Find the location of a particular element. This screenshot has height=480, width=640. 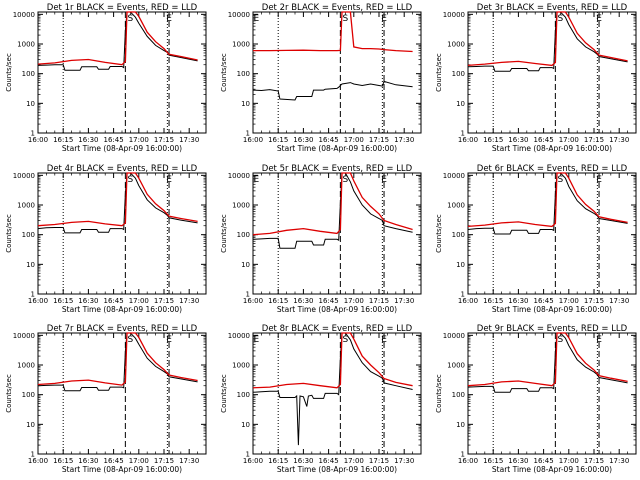

chart-title: Det 5r BLACK = Events, RED = LLD is located at coordinates (337, 169).